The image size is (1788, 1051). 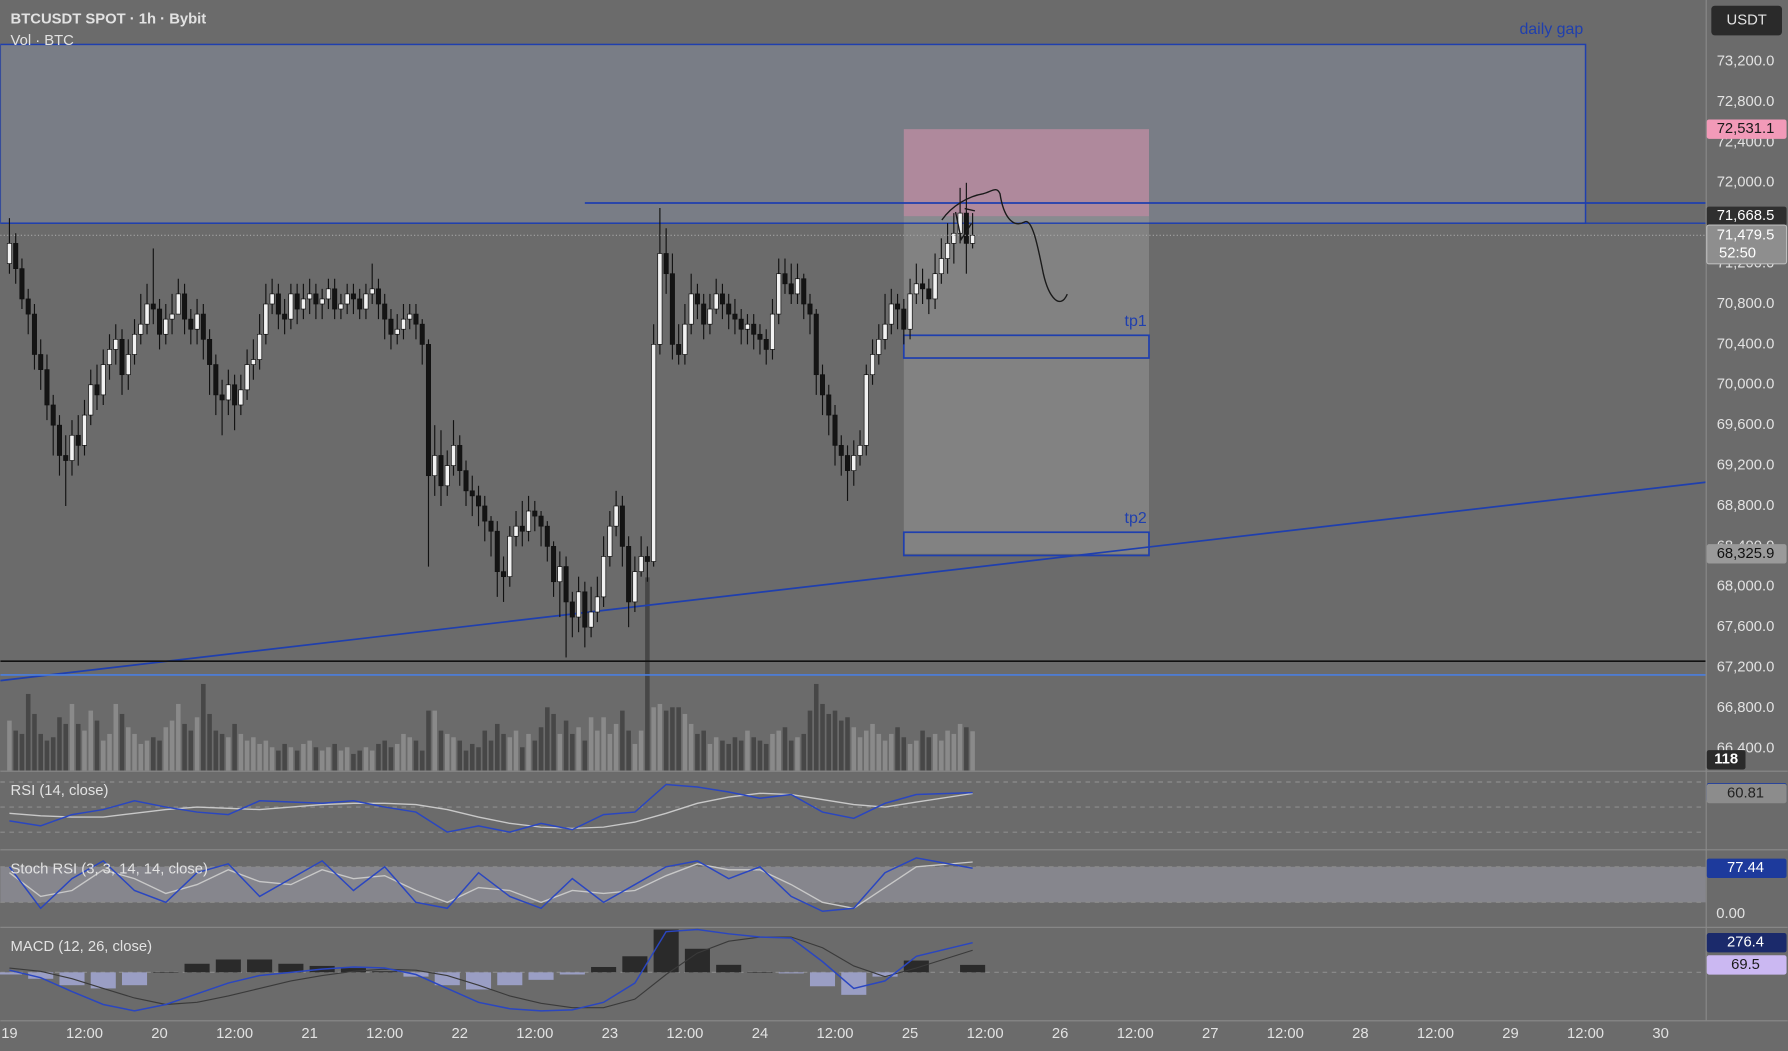 What do you see at coordinates (1746, 506) in the screenshot?
I see `y-tick-label: 68,800.0` at bounding box center [1746, 506].